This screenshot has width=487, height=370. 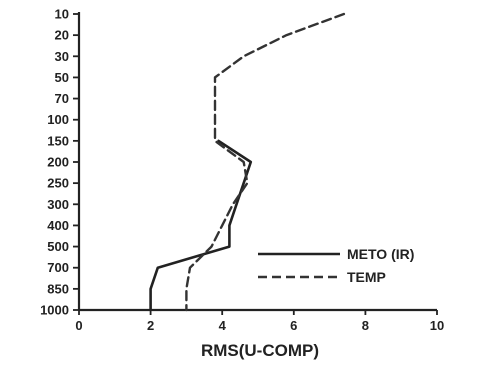 What do you see at coordinates (58, 204) in the screenshot?
I see `y-tick-label: 300` at bounding box center [58, 204].